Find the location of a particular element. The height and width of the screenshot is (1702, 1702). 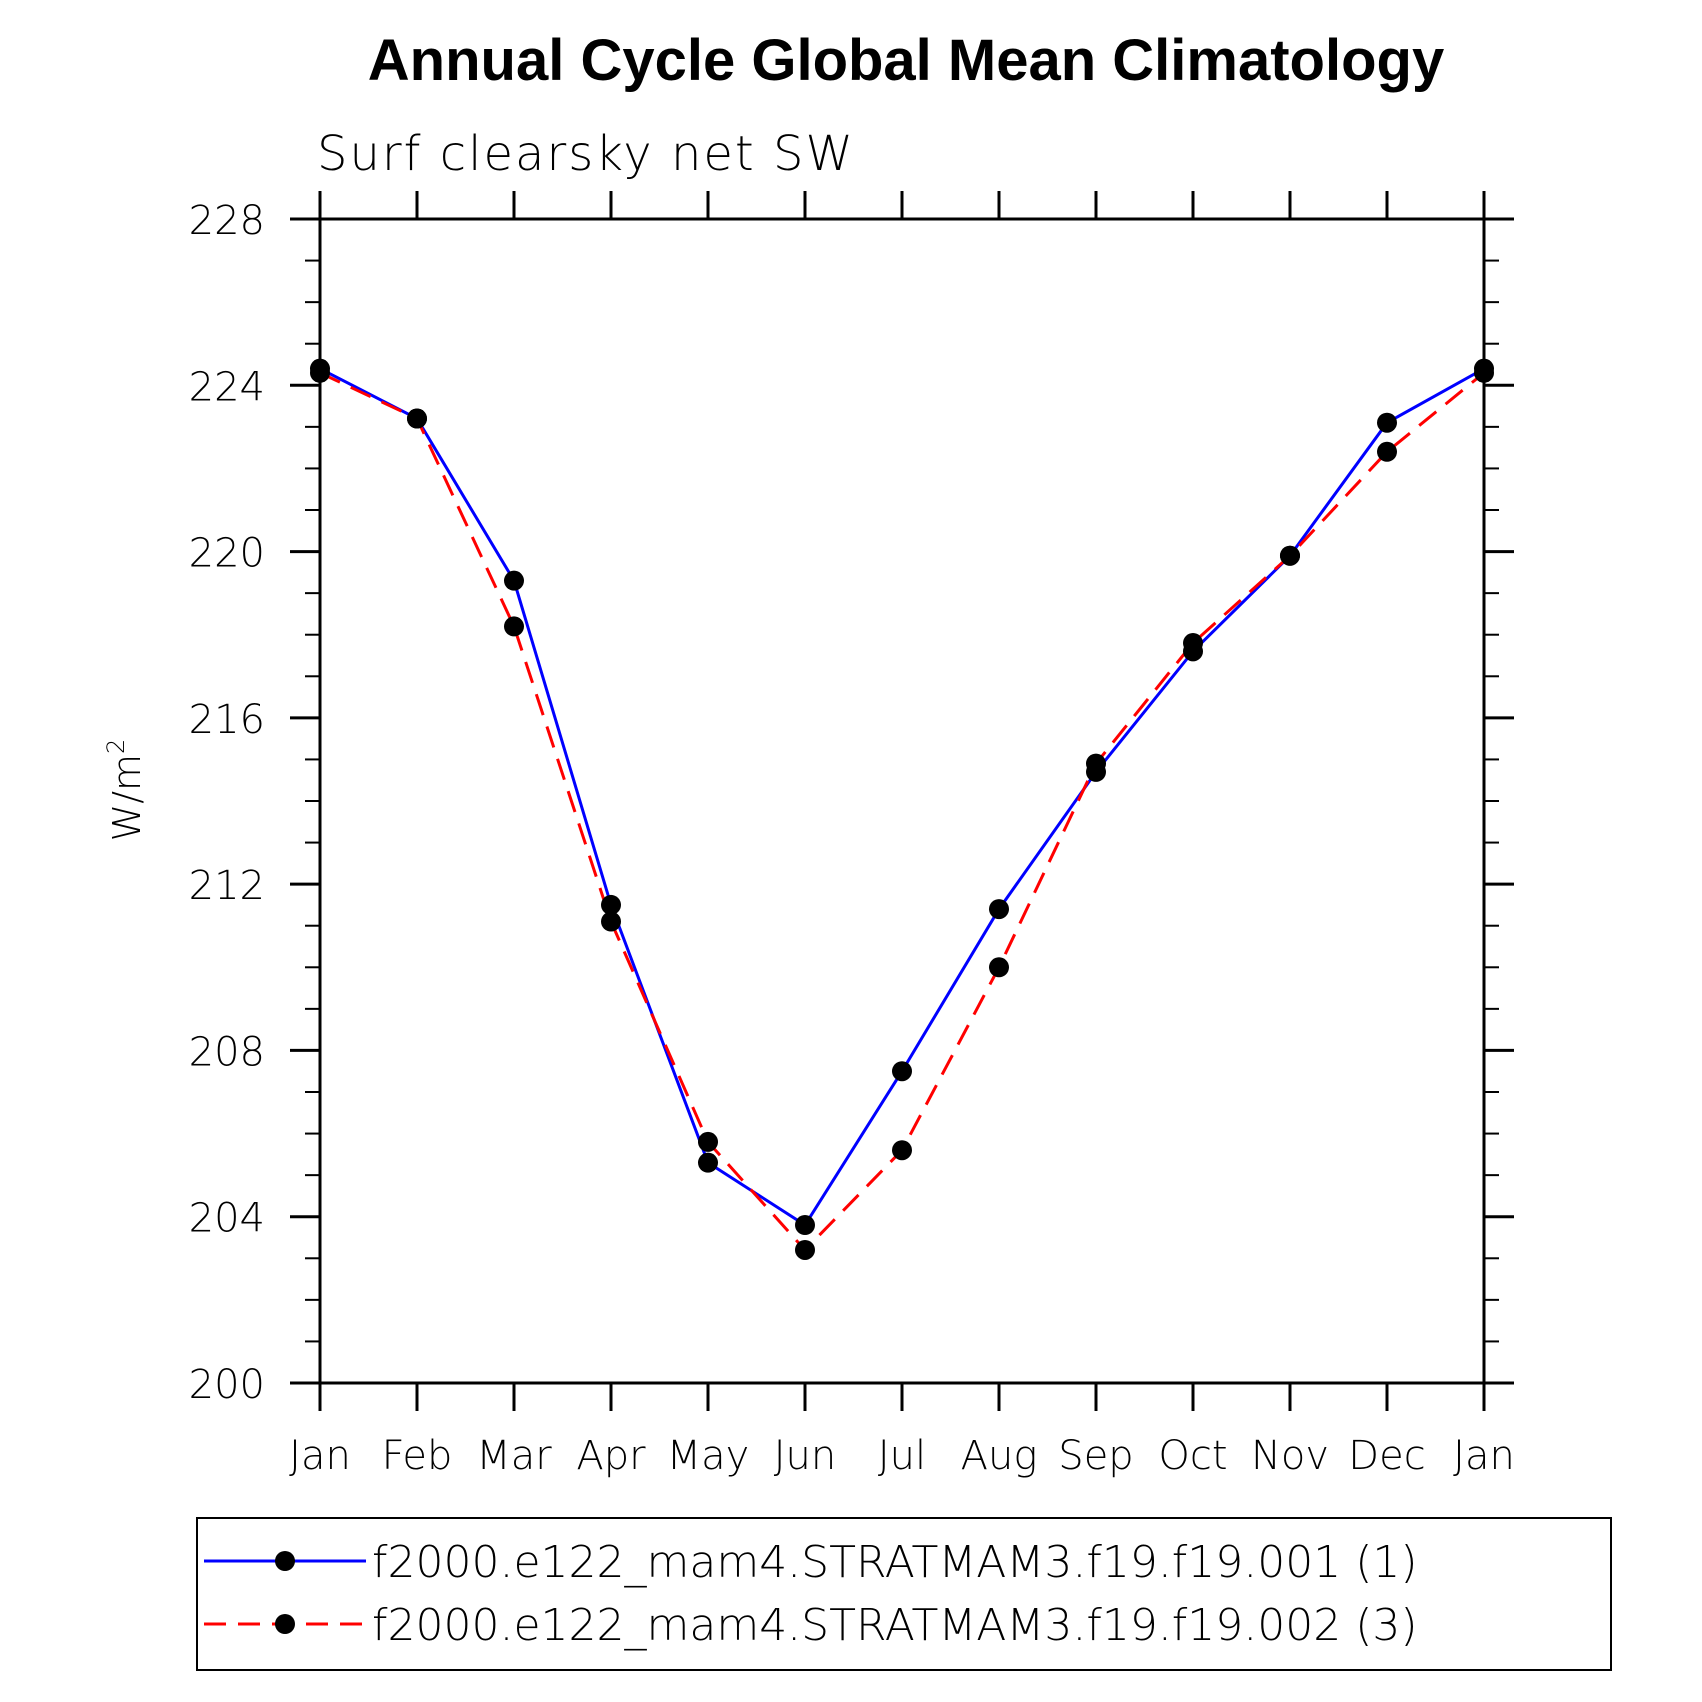

x-tick-label: May is located at coordinates (708, 1456).